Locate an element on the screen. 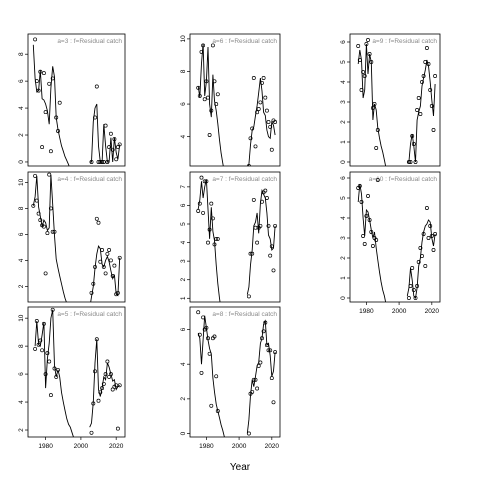  chart-panel-2: a=6 : f=Residual catch 4 6 8 10 is located at coordinates (230, 100).